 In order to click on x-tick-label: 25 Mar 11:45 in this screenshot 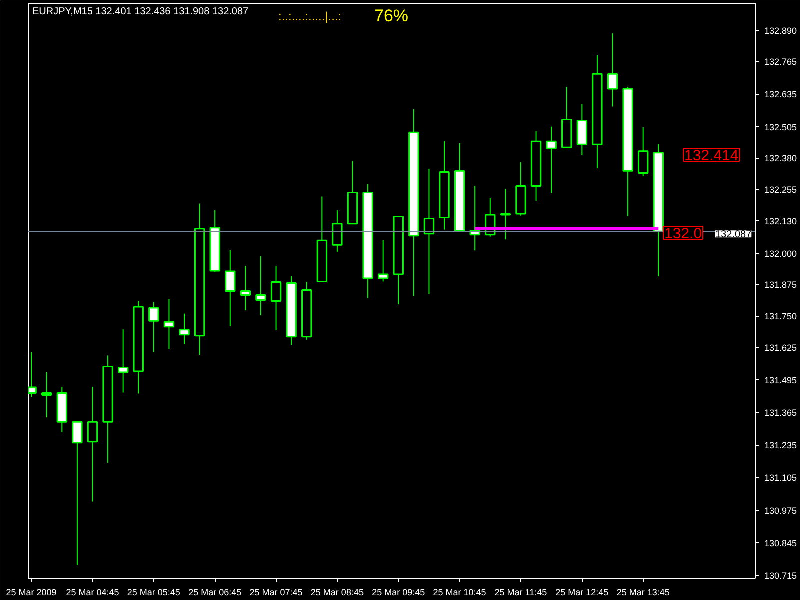, I will do `click(521, 593)`.